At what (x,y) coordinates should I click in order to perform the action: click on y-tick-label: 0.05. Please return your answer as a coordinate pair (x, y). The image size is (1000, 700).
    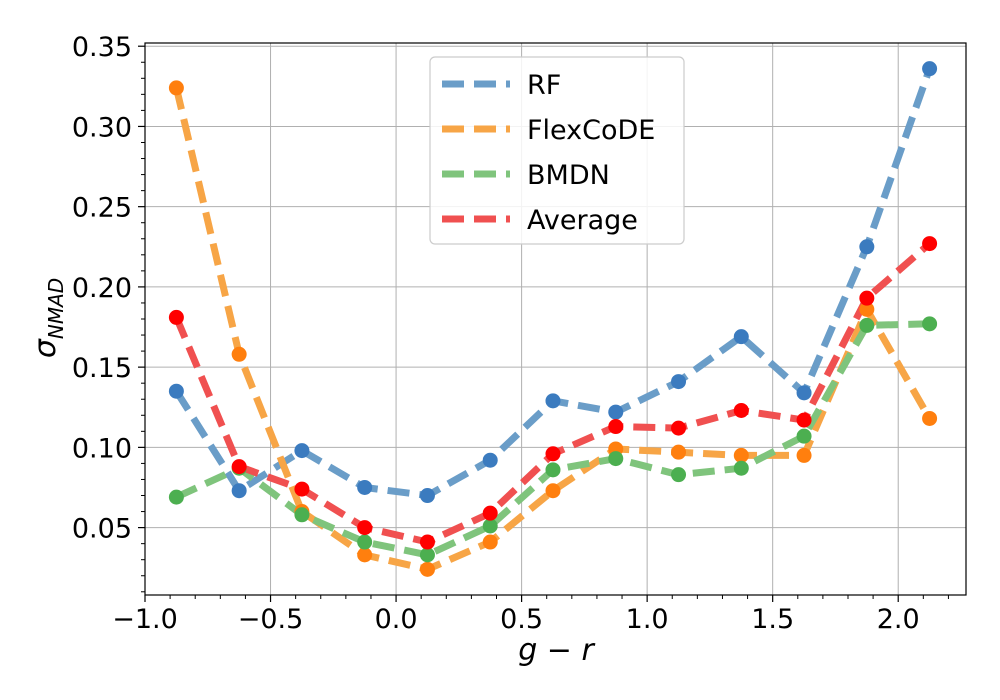
    Looking at the image, I should click on (102, 529).